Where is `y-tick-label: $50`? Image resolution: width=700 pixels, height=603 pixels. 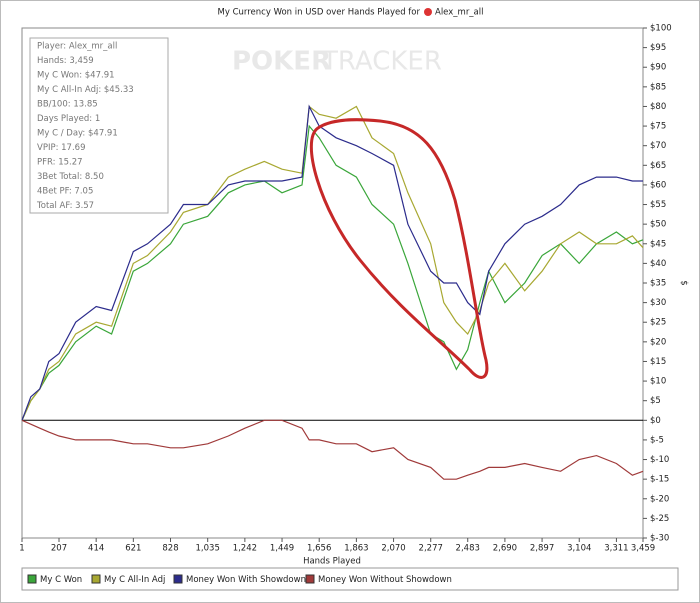 y-tick-label: $50 is located at coordinates (658, 225).